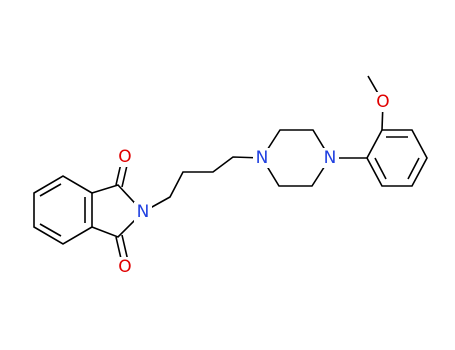 Image resolution: width=455 pixels, height=350 pixels. Describe the element at coordinates (202, 184) in the screenshot. I see `chain` at that location.